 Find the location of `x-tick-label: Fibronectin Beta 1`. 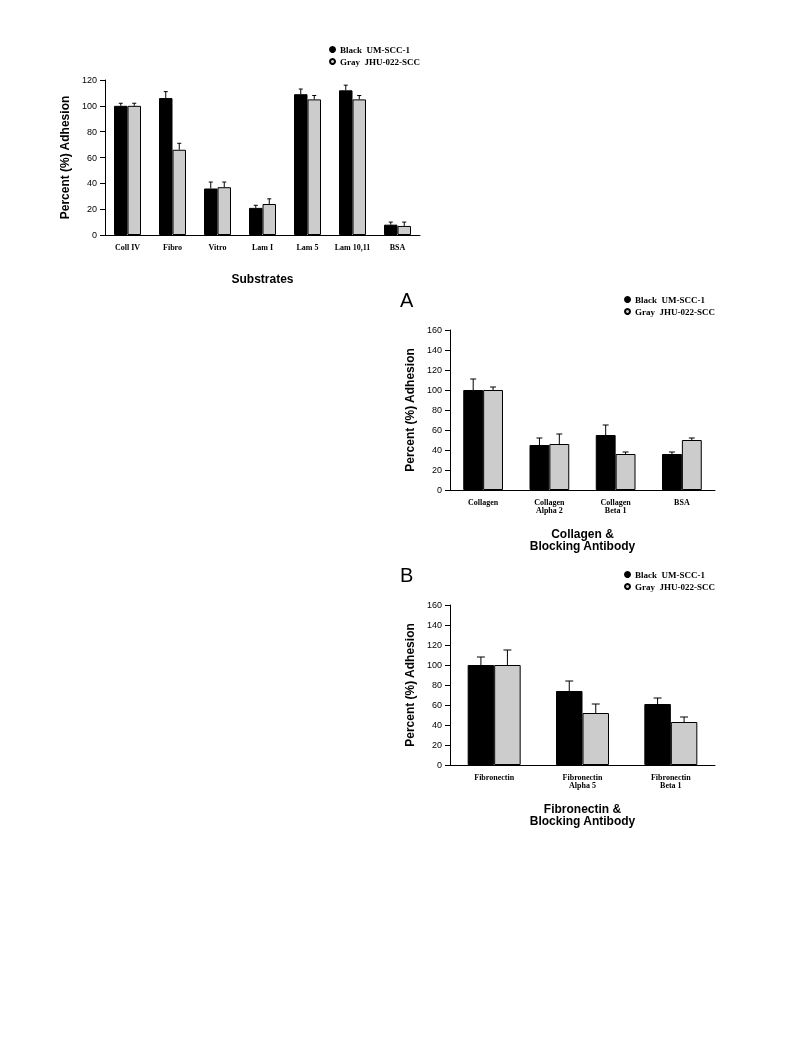

x-tick-label: Fibronectin Beta 1 is located at coordinates (671, 781).